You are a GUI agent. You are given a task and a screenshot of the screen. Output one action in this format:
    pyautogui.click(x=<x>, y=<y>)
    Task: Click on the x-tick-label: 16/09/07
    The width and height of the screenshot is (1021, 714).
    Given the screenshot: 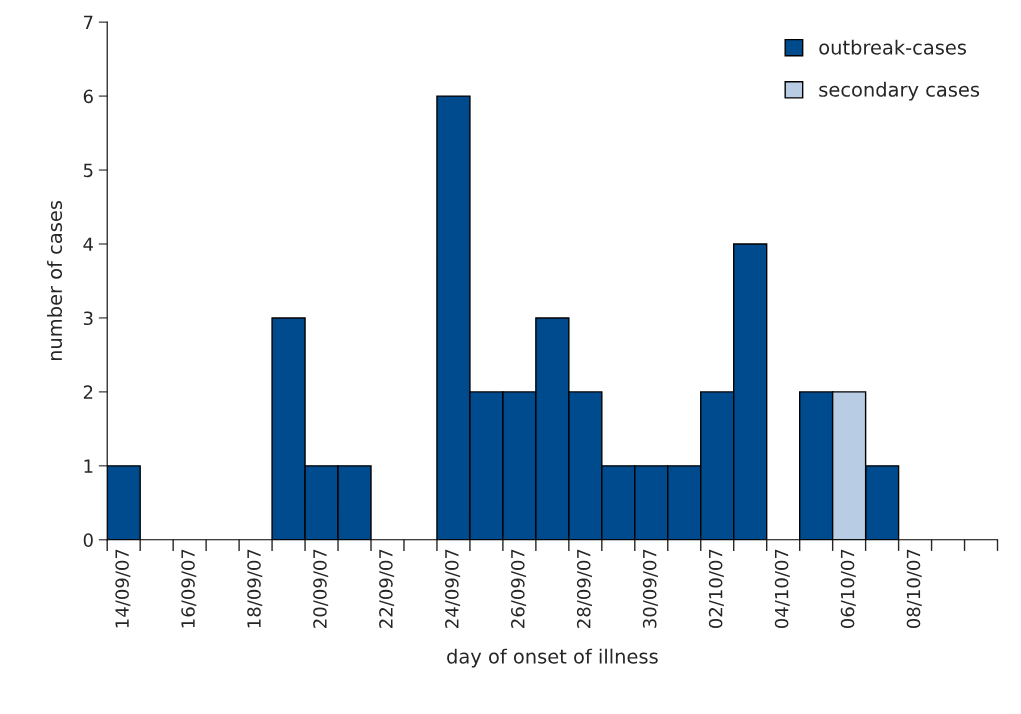 What is the action you would take?
    pyautogui.click(x=189, y=588)
    